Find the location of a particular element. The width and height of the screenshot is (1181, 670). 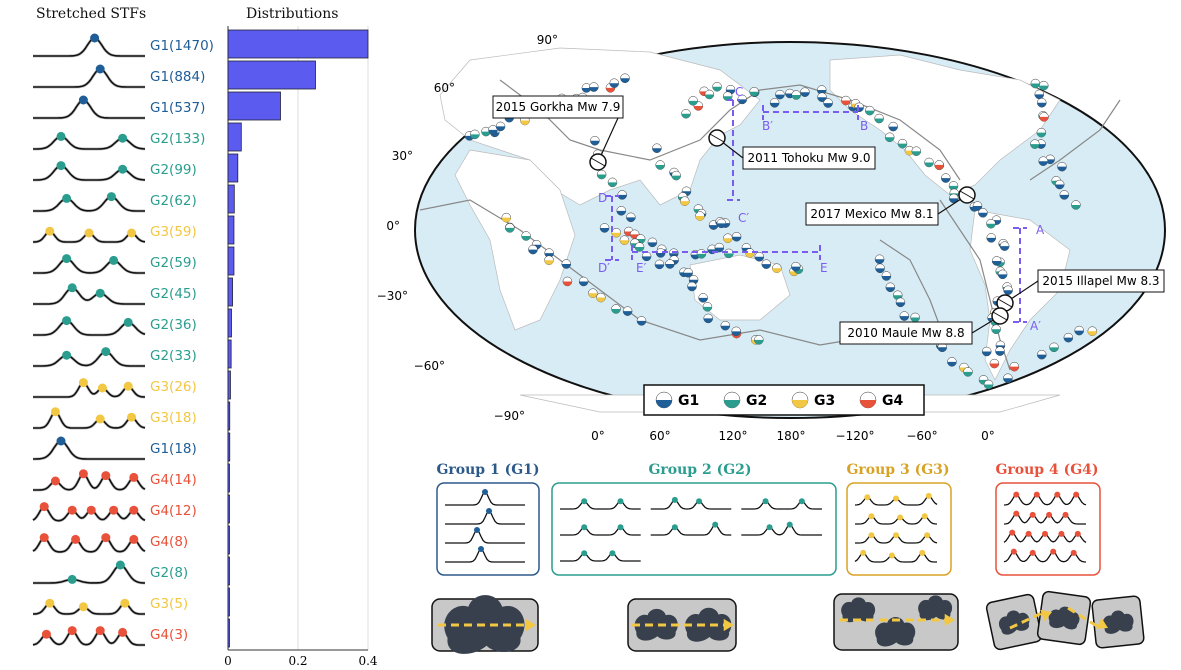

section-label: B is located at coordinates (864, 126).